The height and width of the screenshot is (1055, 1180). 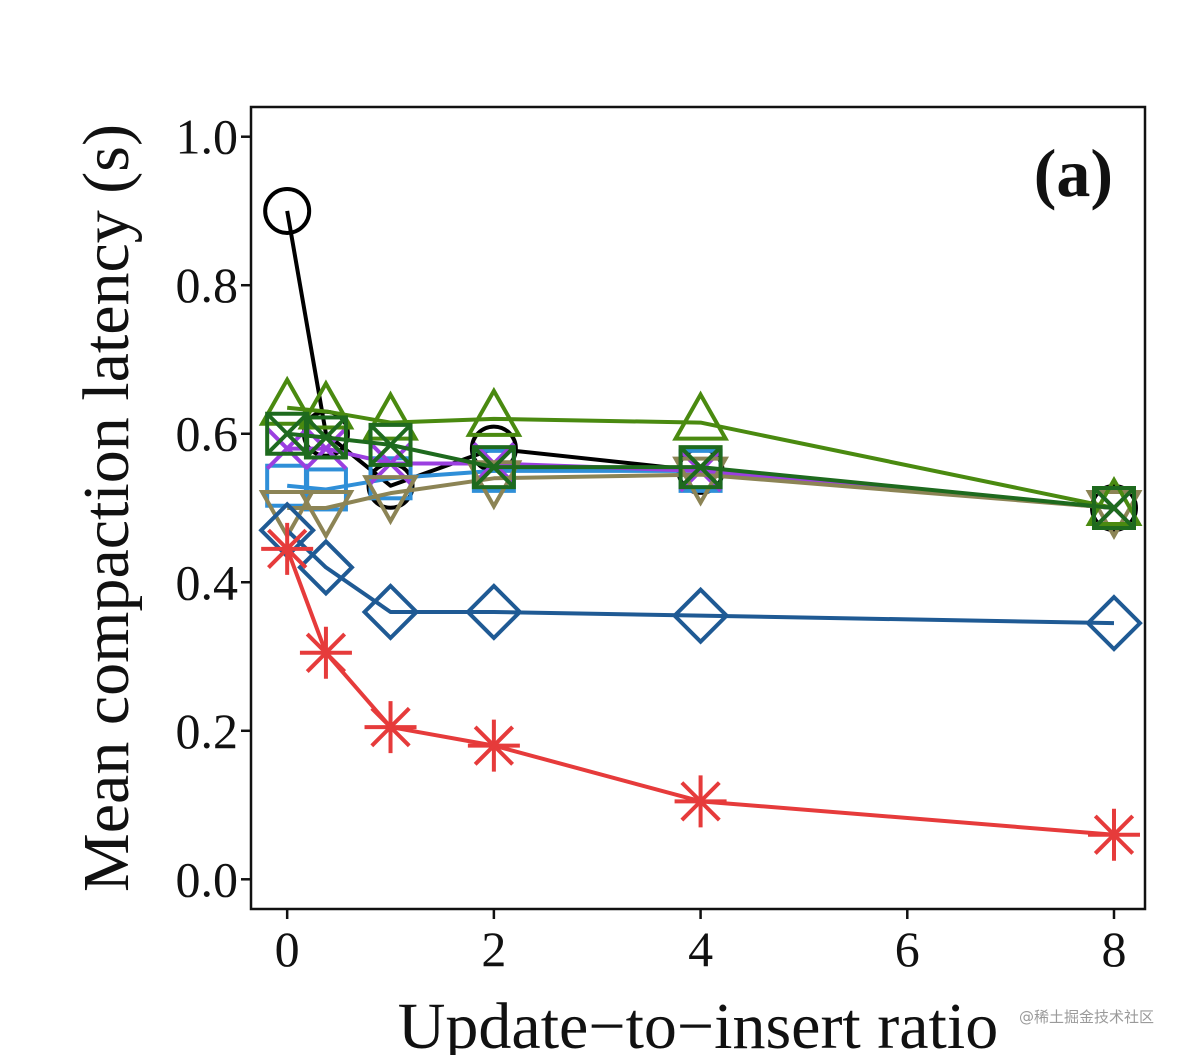 I want to click on panel-label: (a), so click(x=1073, y=173).